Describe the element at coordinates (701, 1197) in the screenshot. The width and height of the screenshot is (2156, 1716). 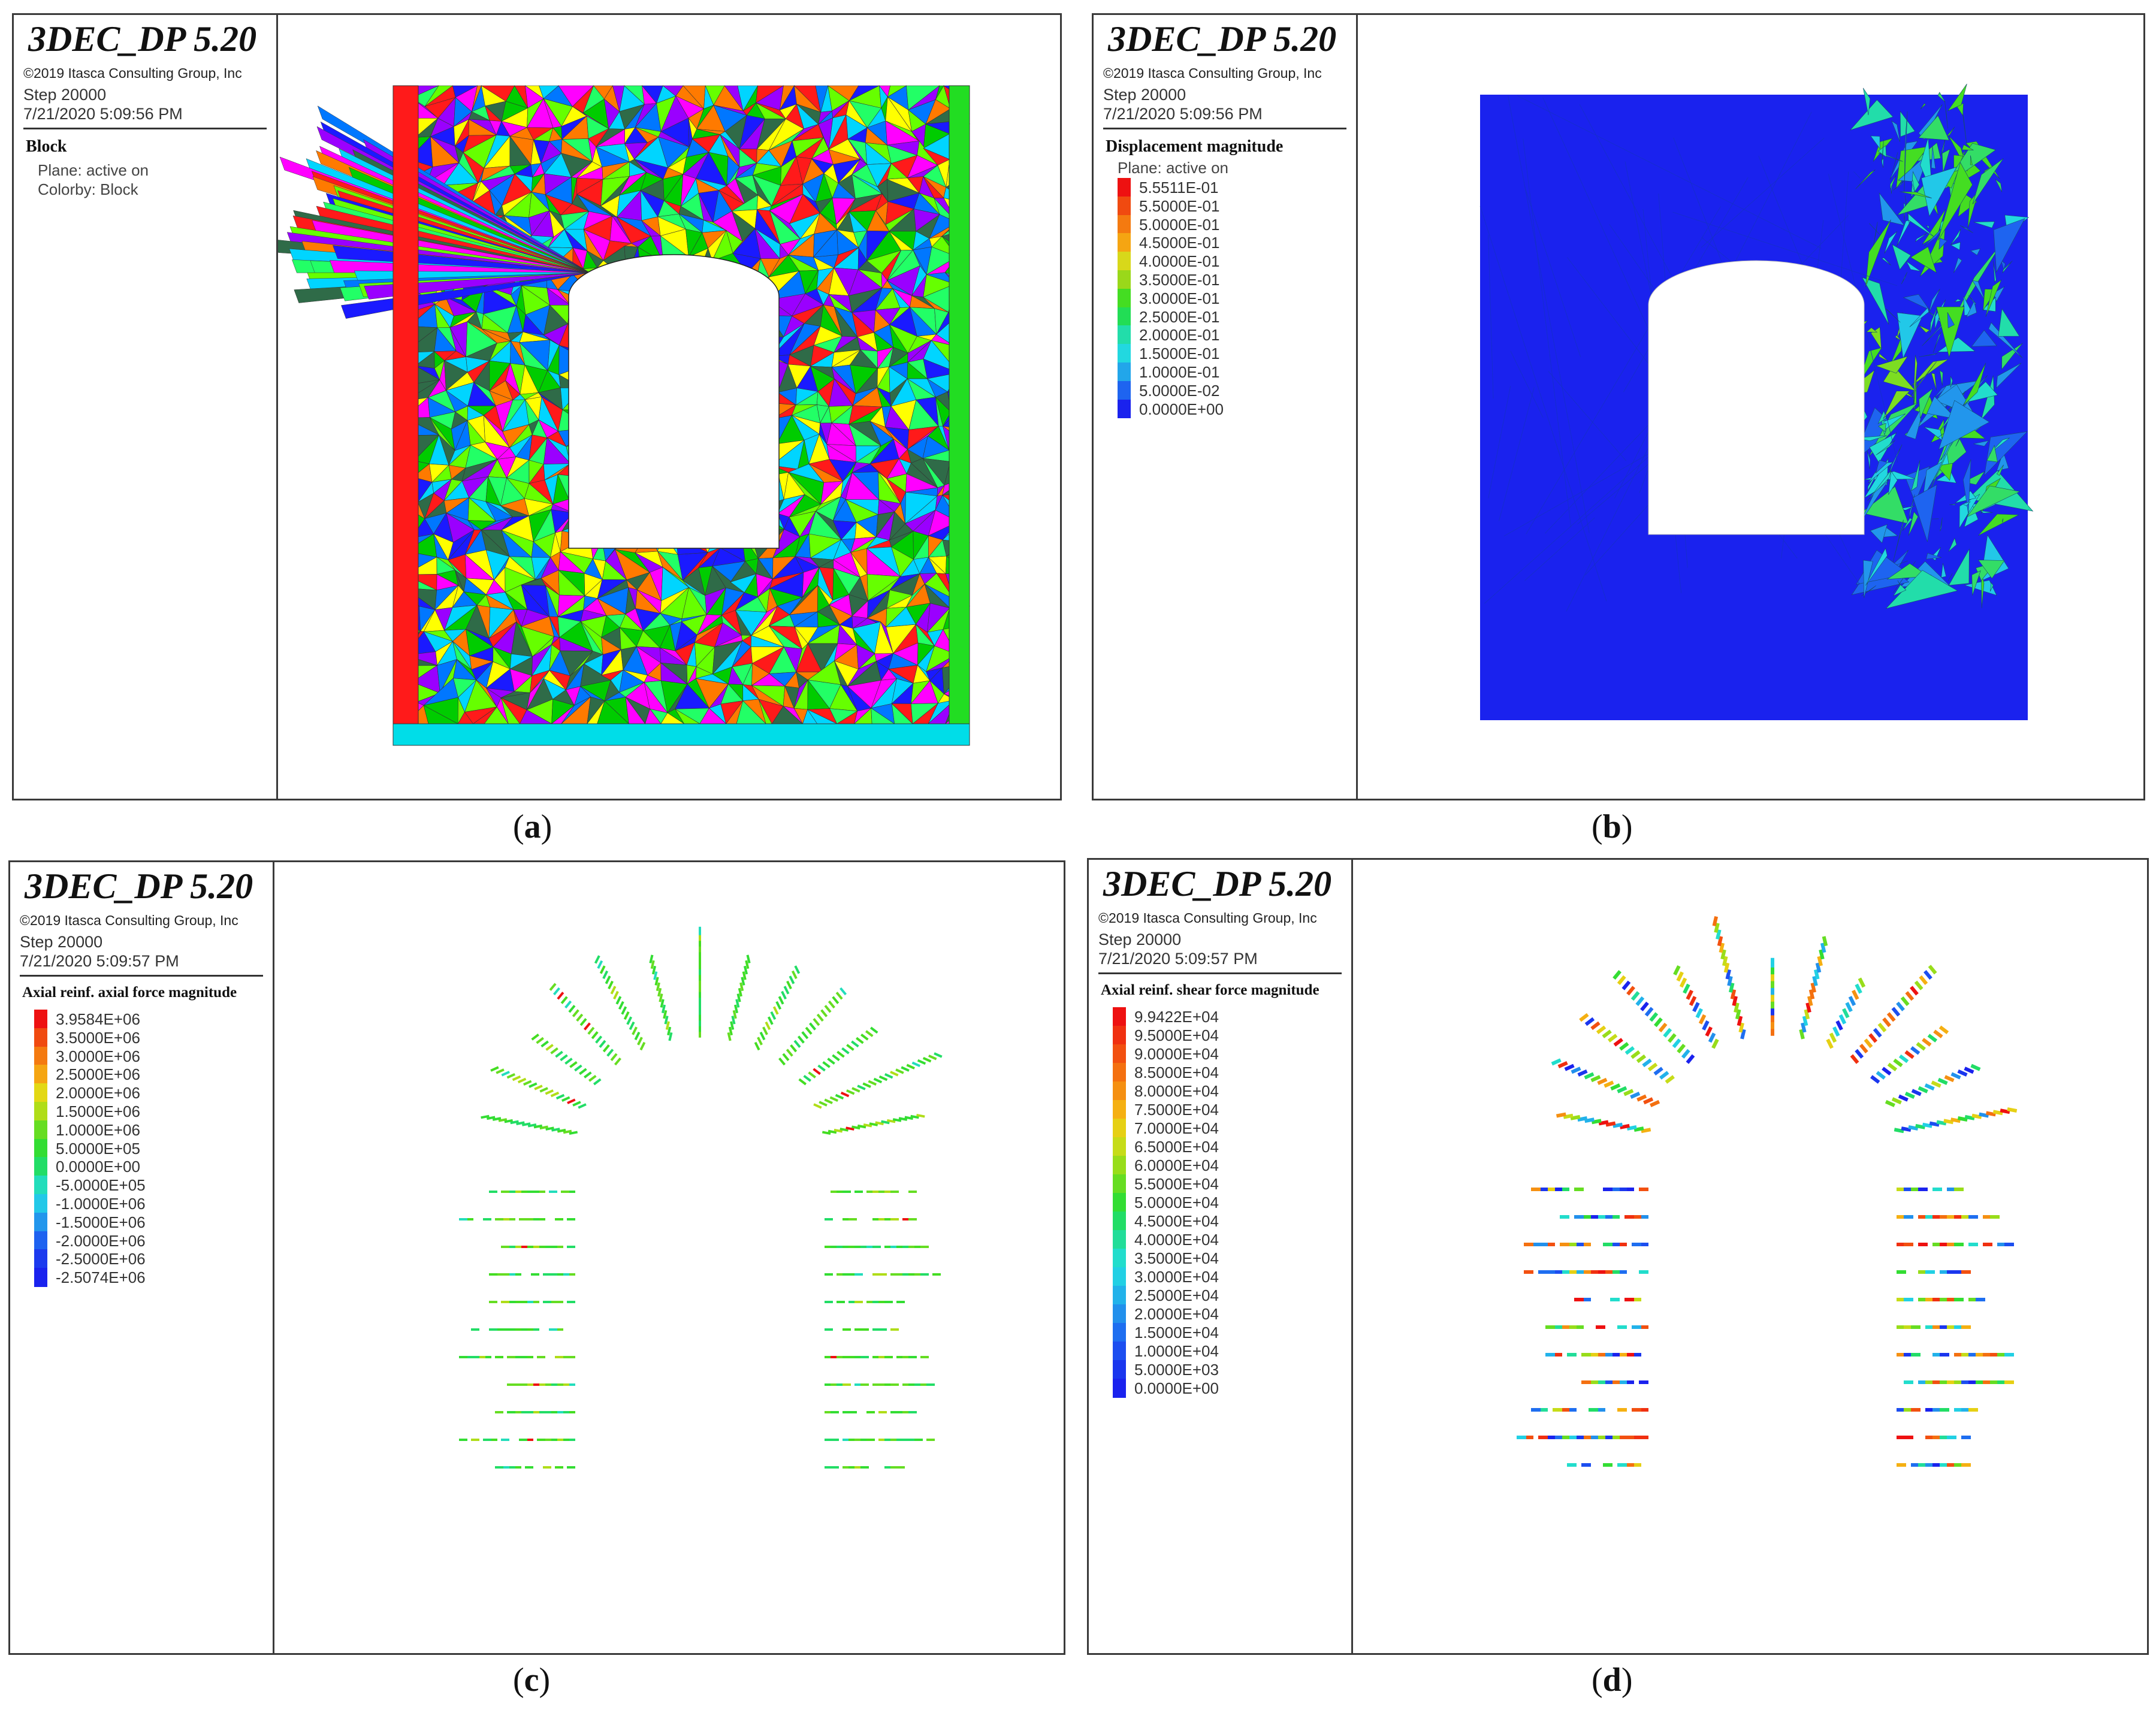
I see `rock-bolts` at that location.